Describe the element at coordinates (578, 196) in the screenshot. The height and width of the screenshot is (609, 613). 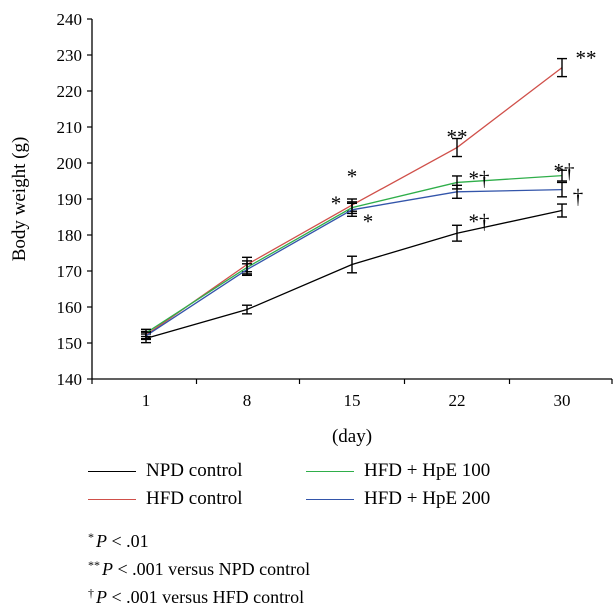
I see `significance-mark: †` at that location.